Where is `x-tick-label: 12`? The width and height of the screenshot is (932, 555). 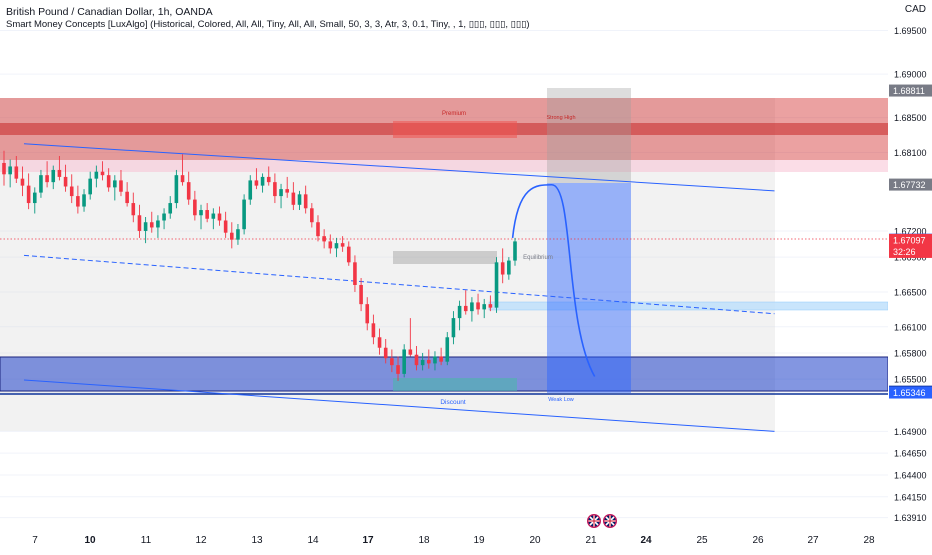 x-tick-label: 12 is located at coordinates (201, 540).